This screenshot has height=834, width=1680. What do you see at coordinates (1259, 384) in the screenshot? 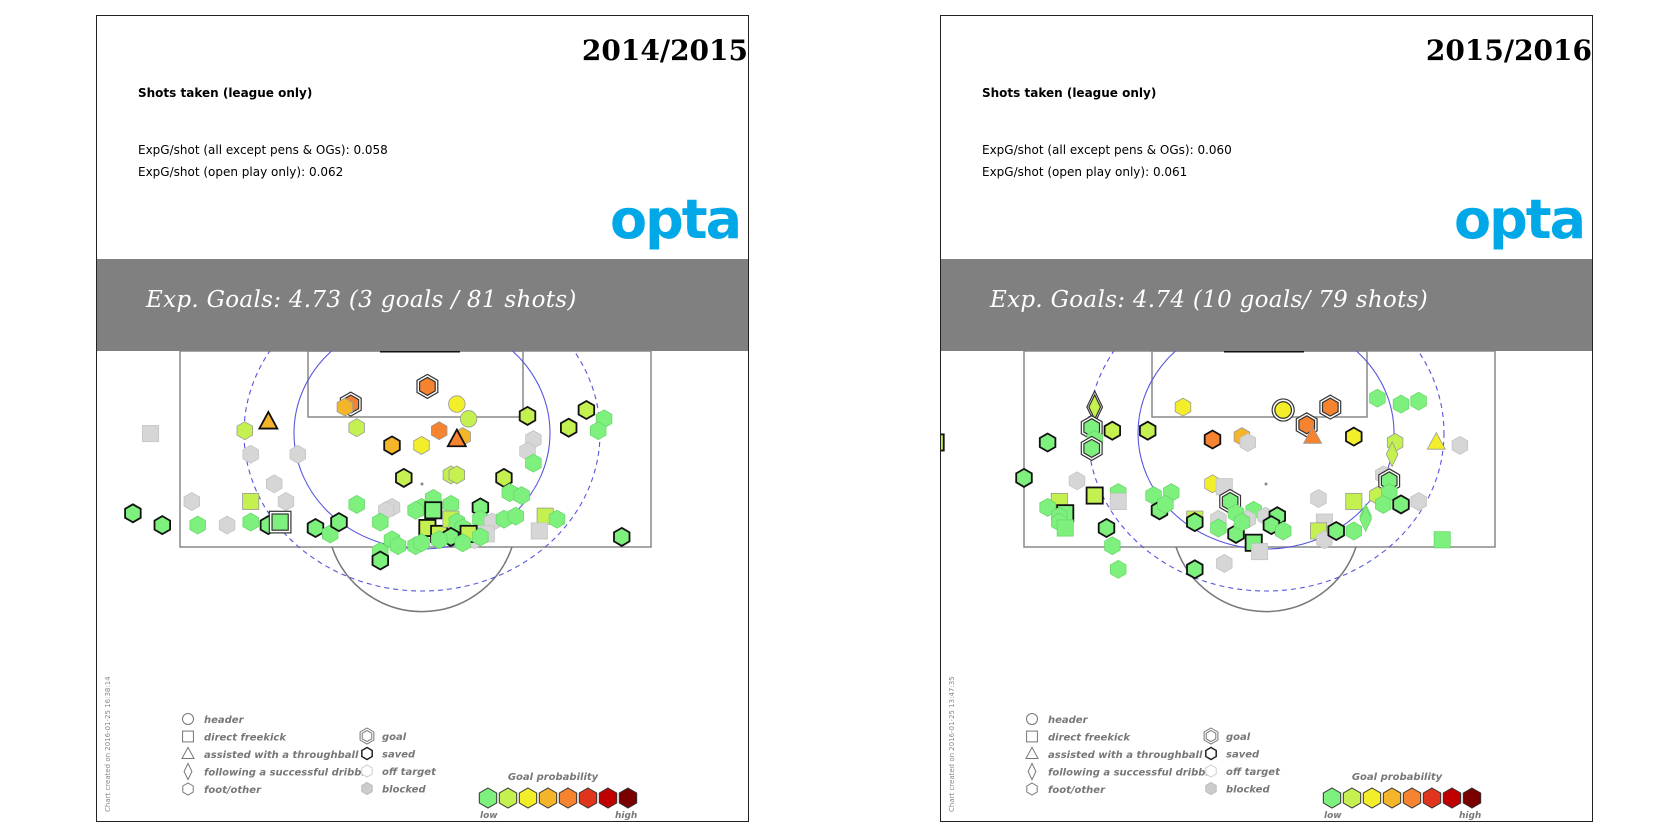
I see `six-yard-box` at bounding box center [1259, 384].